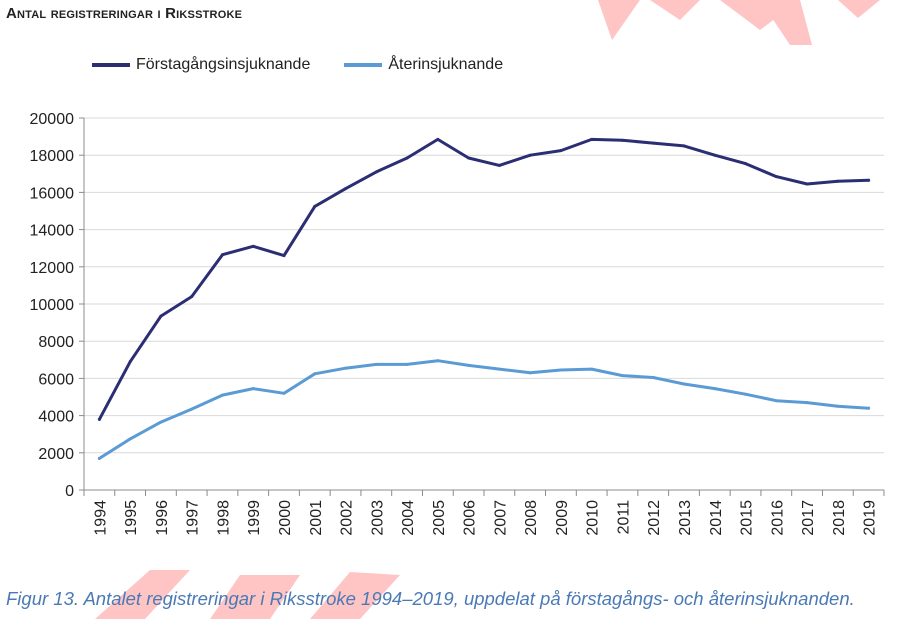  Describe the element at coordinates (446, 64) in the screenshot. I see `legend-label-recurrent: Återinsjuknande` at that location.